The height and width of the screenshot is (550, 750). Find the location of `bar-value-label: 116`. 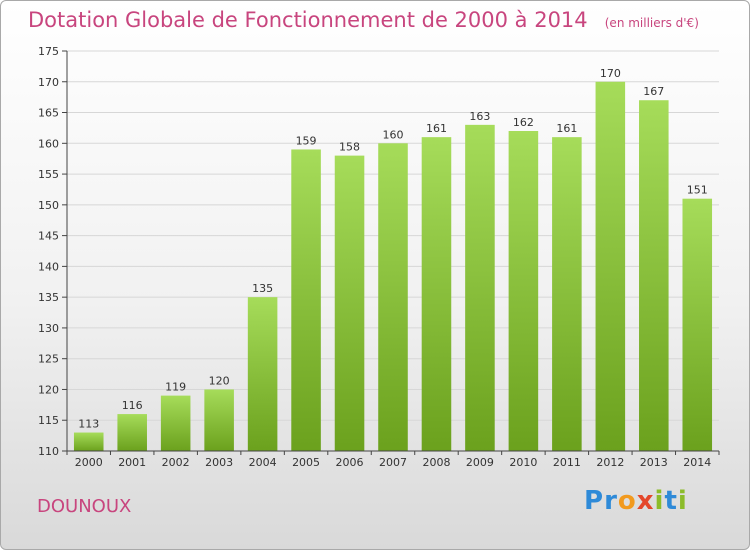

bar-value-label: 116 is located at coordinates (132, 405).